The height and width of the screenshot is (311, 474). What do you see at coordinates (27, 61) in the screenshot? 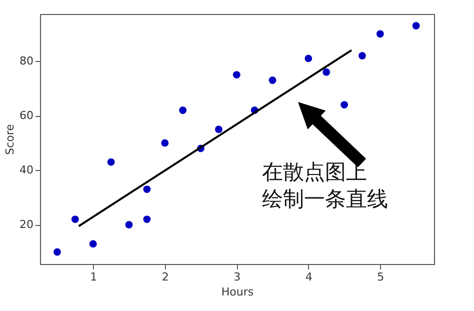
I see `y-tick-label: 80` at bounding box center [27, 61].